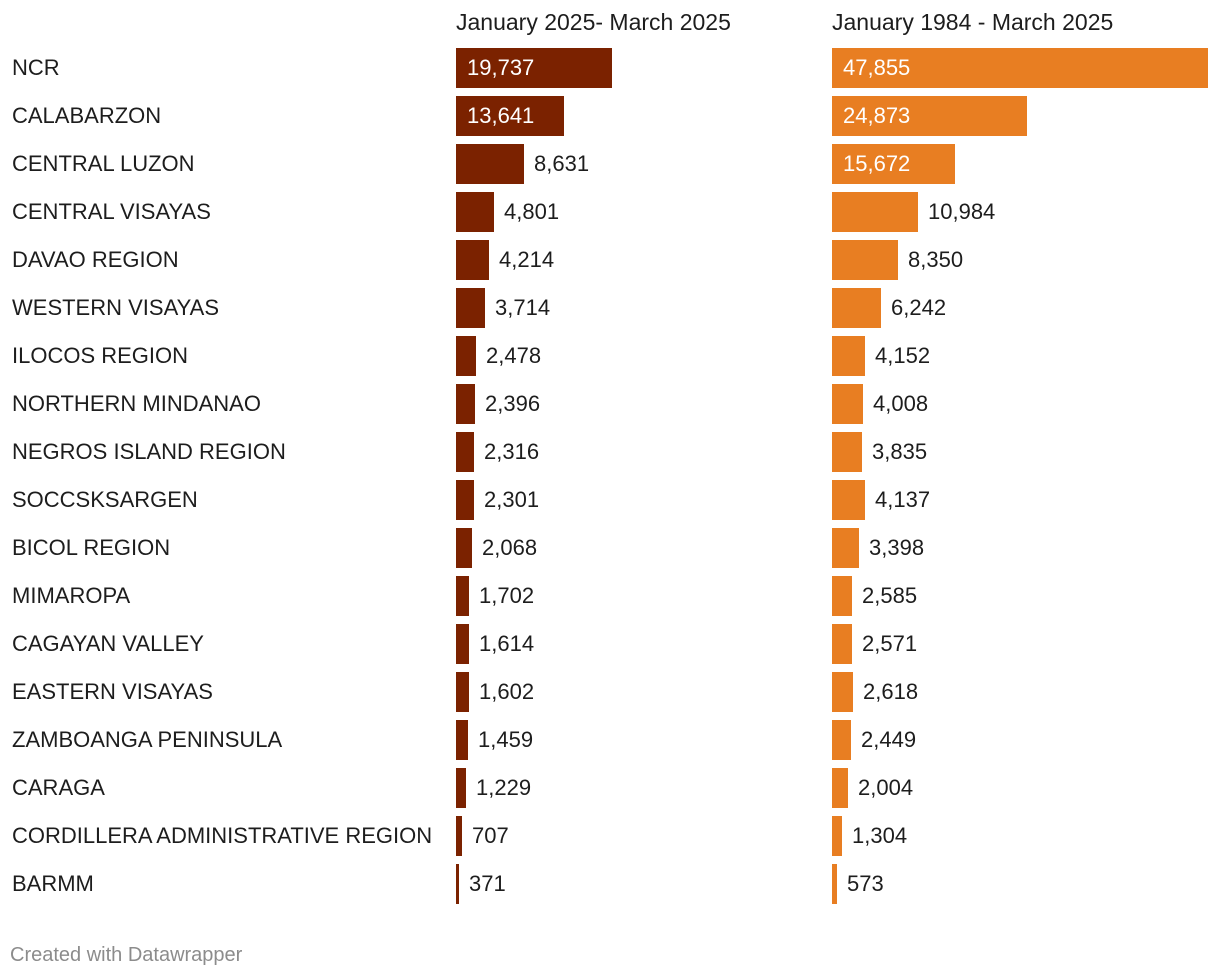 The height and width of the screenshot is (980, 1220). What do you see at coordinates (562, 163) in the screenshot?
I see `value-label-series-1: 8,631` at bounding box center [562, 163].